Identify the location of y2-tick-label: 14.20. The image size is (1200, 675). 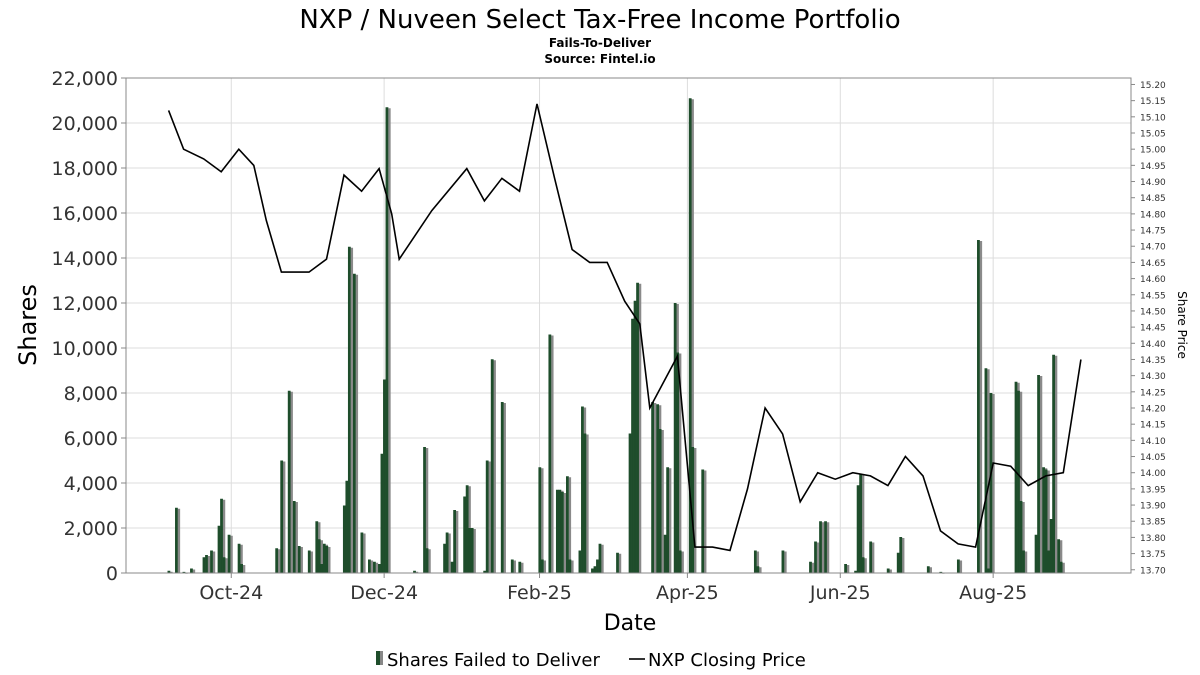
(1153, 410).